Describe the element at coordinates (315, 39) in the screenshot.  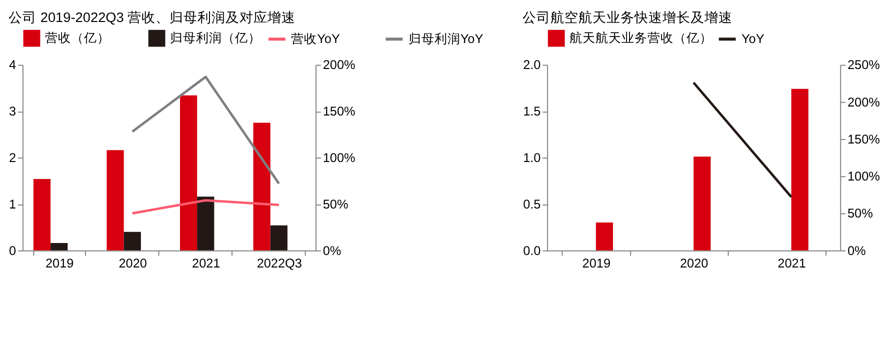
I see `legend-label: 营收YoY` at that location.